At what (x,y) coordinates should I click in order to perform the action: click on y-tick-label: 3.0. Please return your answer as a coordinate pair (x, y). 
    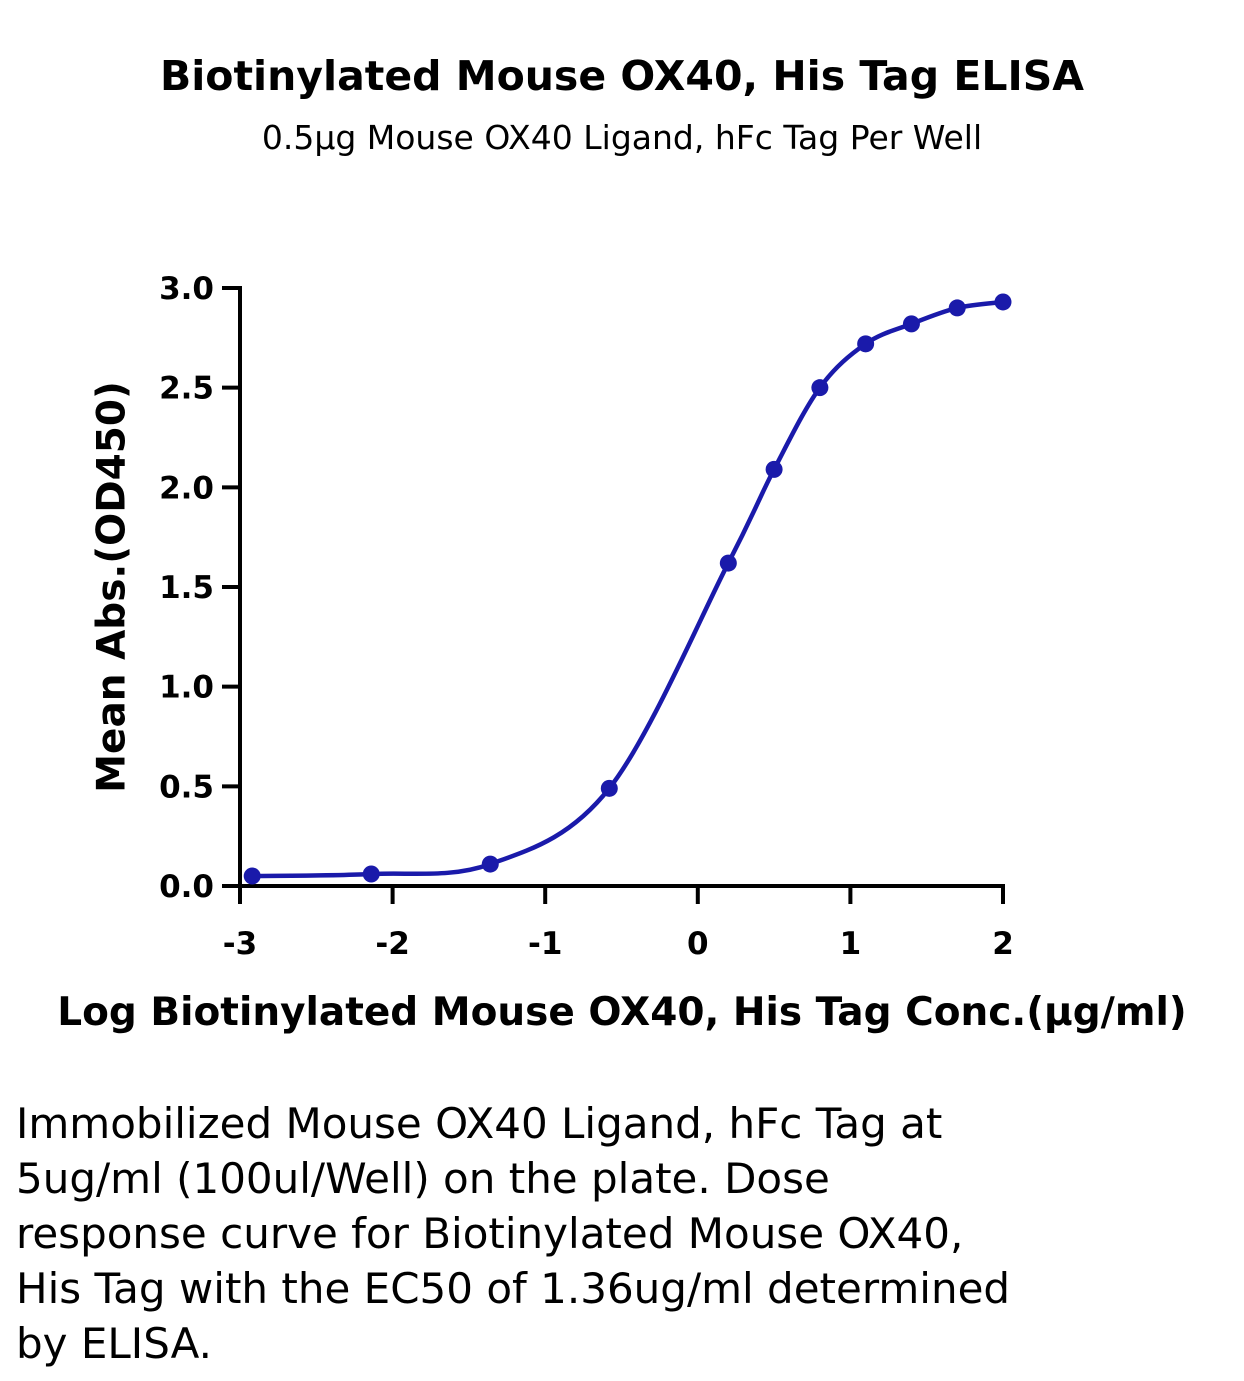
    Looking at the image, I should click on (186, 289).